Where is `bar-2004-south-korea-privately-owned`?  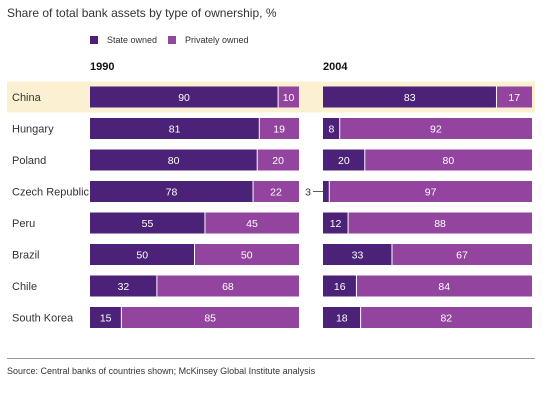
bar-2004-south-korea-privately-owned is located at coordinates (446, 317).